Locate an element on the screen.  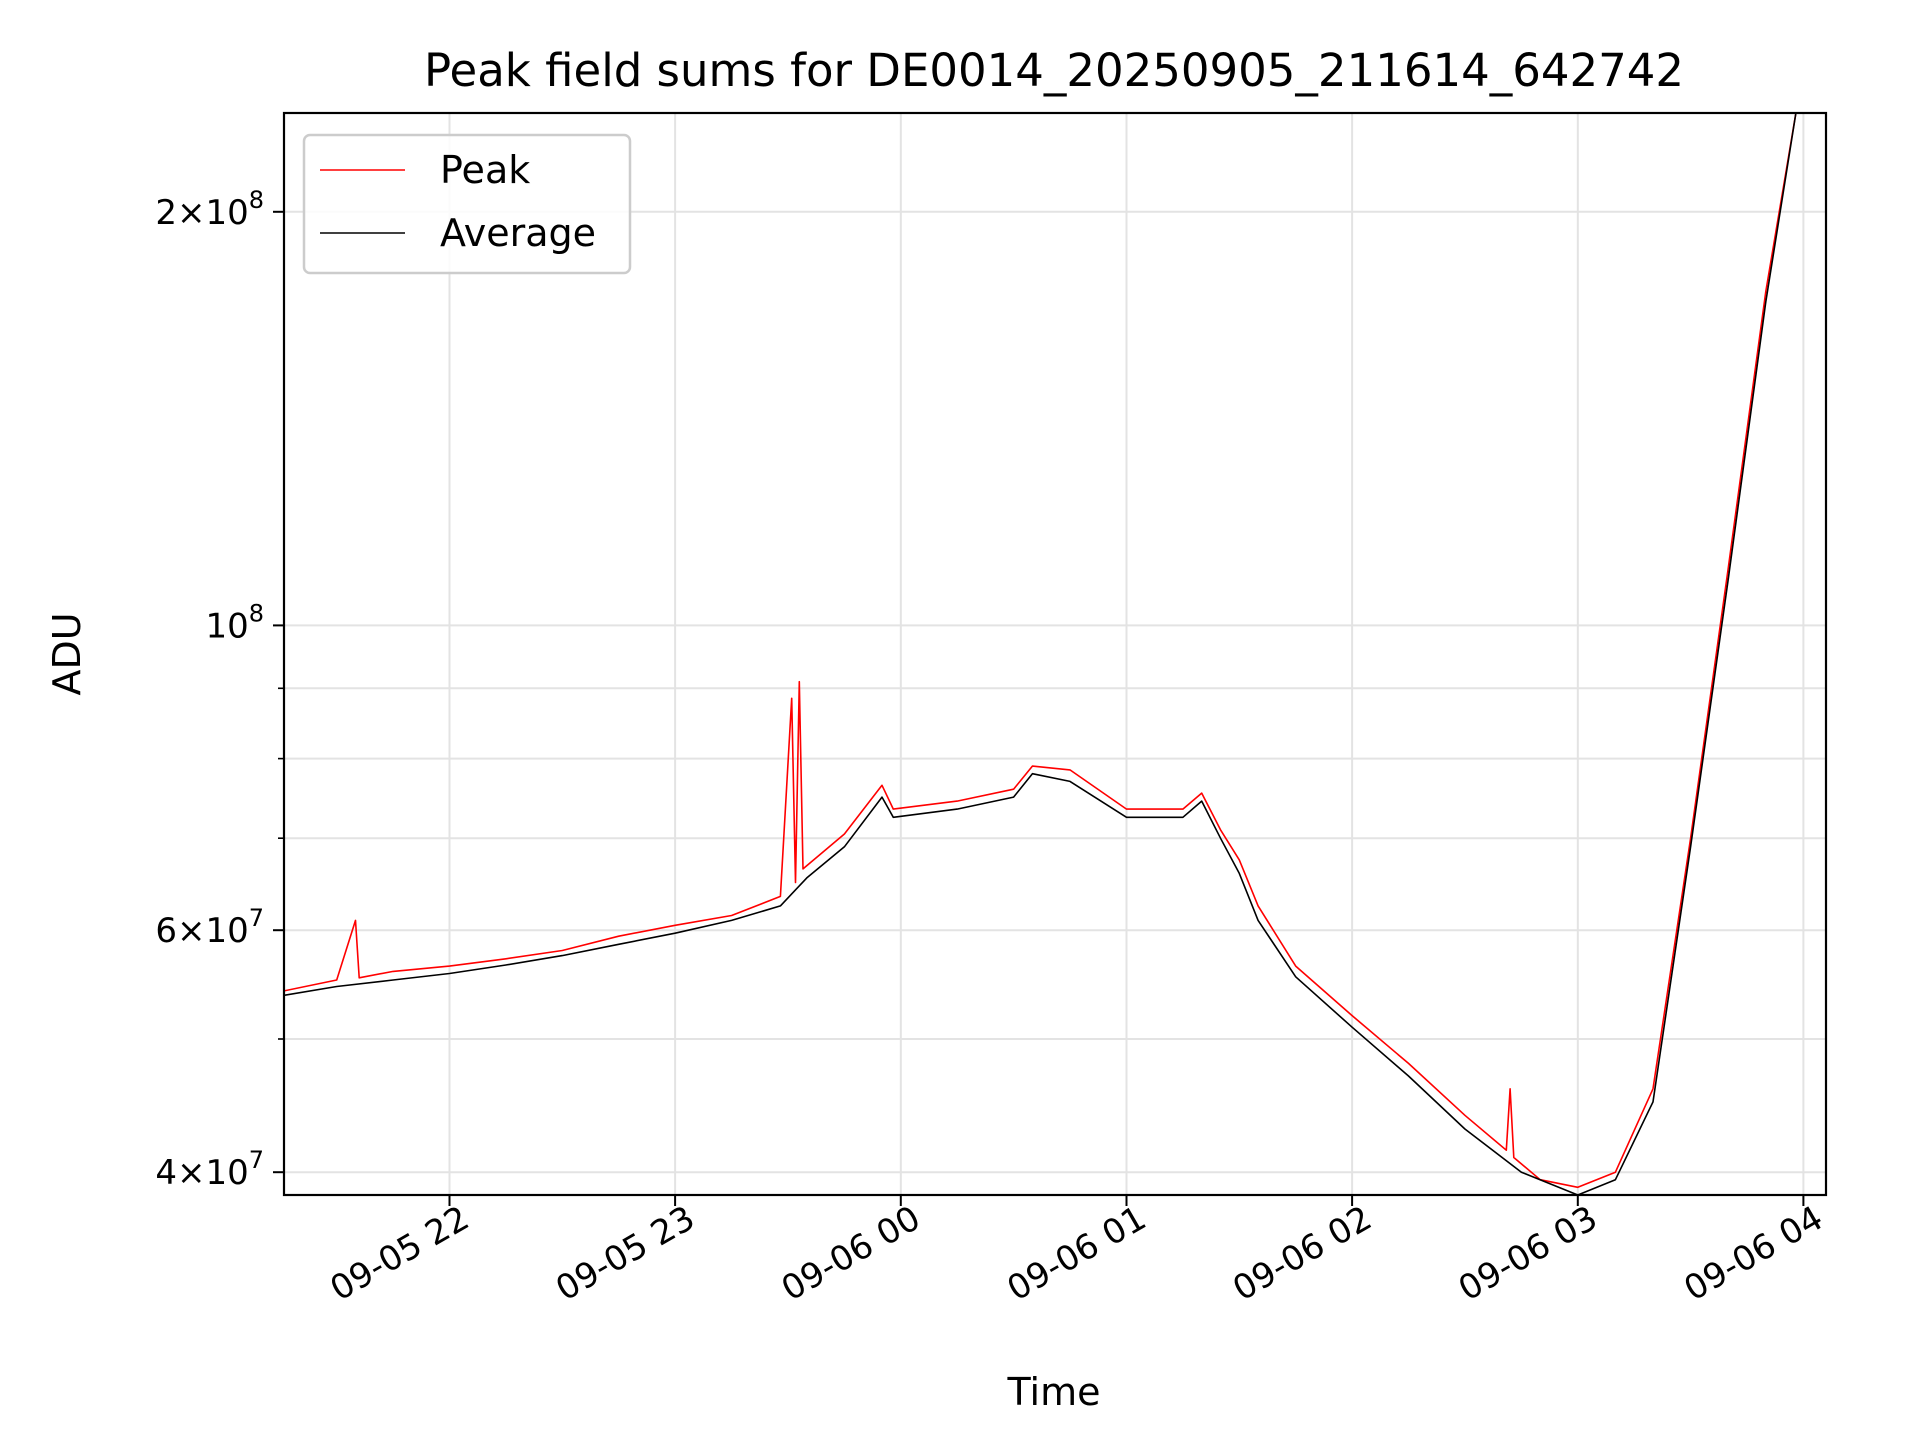
y-tick-label: 2×108 is located at coordinates (209, 209).